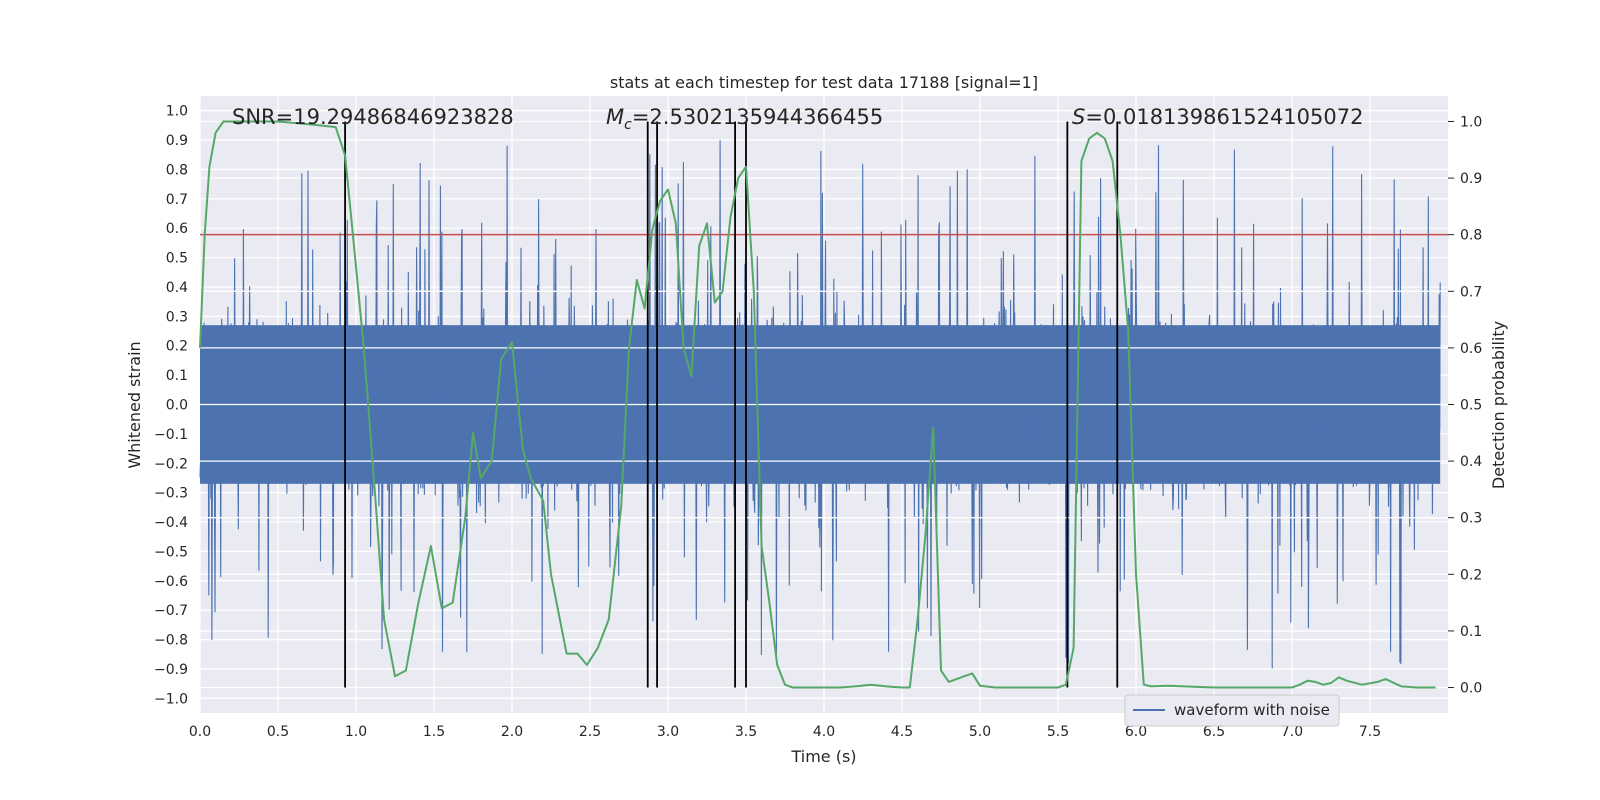 The image size is (1600, 800). Describe the element at coordinates (902, 732) in the screenshot. I see `x-tick-label: 4.5` at that location.